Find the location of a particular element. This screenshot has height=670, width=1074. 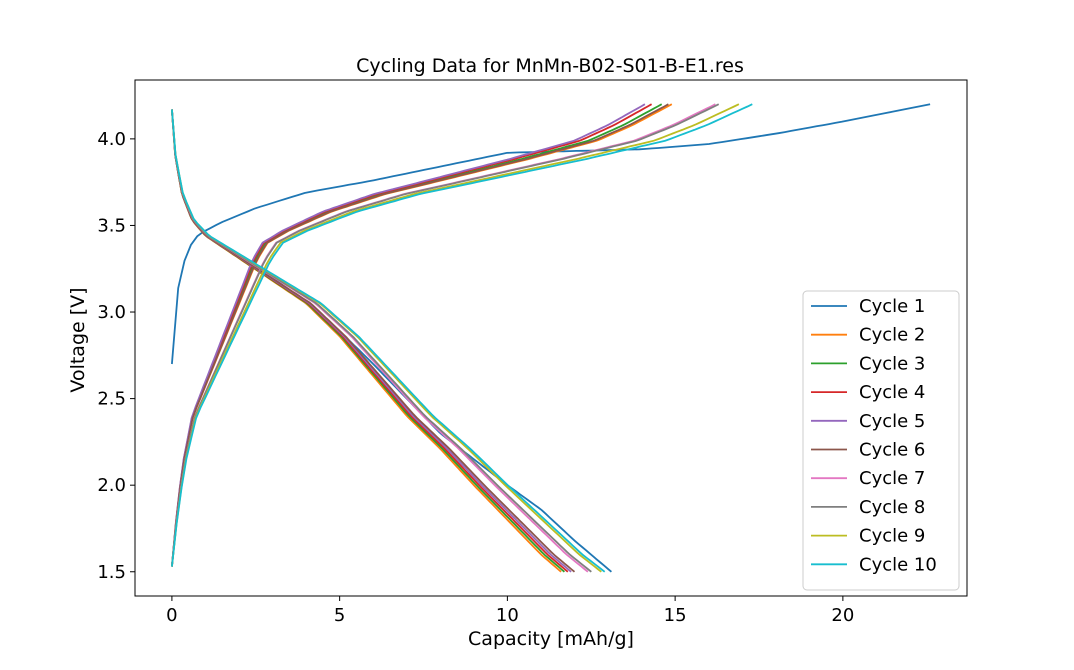

legend-item: Cycle 3 is located at coordinates (868, 363).